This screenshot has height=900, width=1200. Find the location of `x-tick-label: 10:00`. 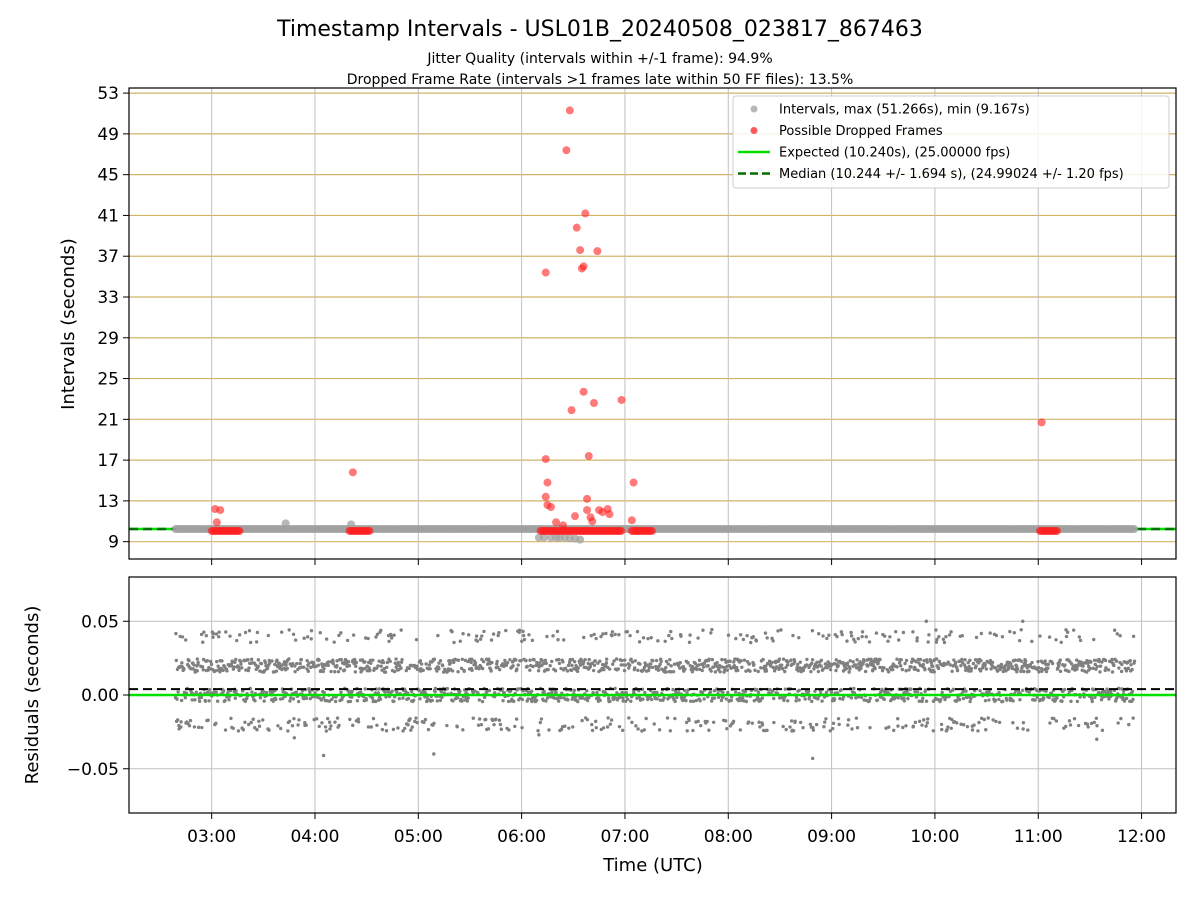

x-tick-label: 10:00 is located at coordinates (934, 837).